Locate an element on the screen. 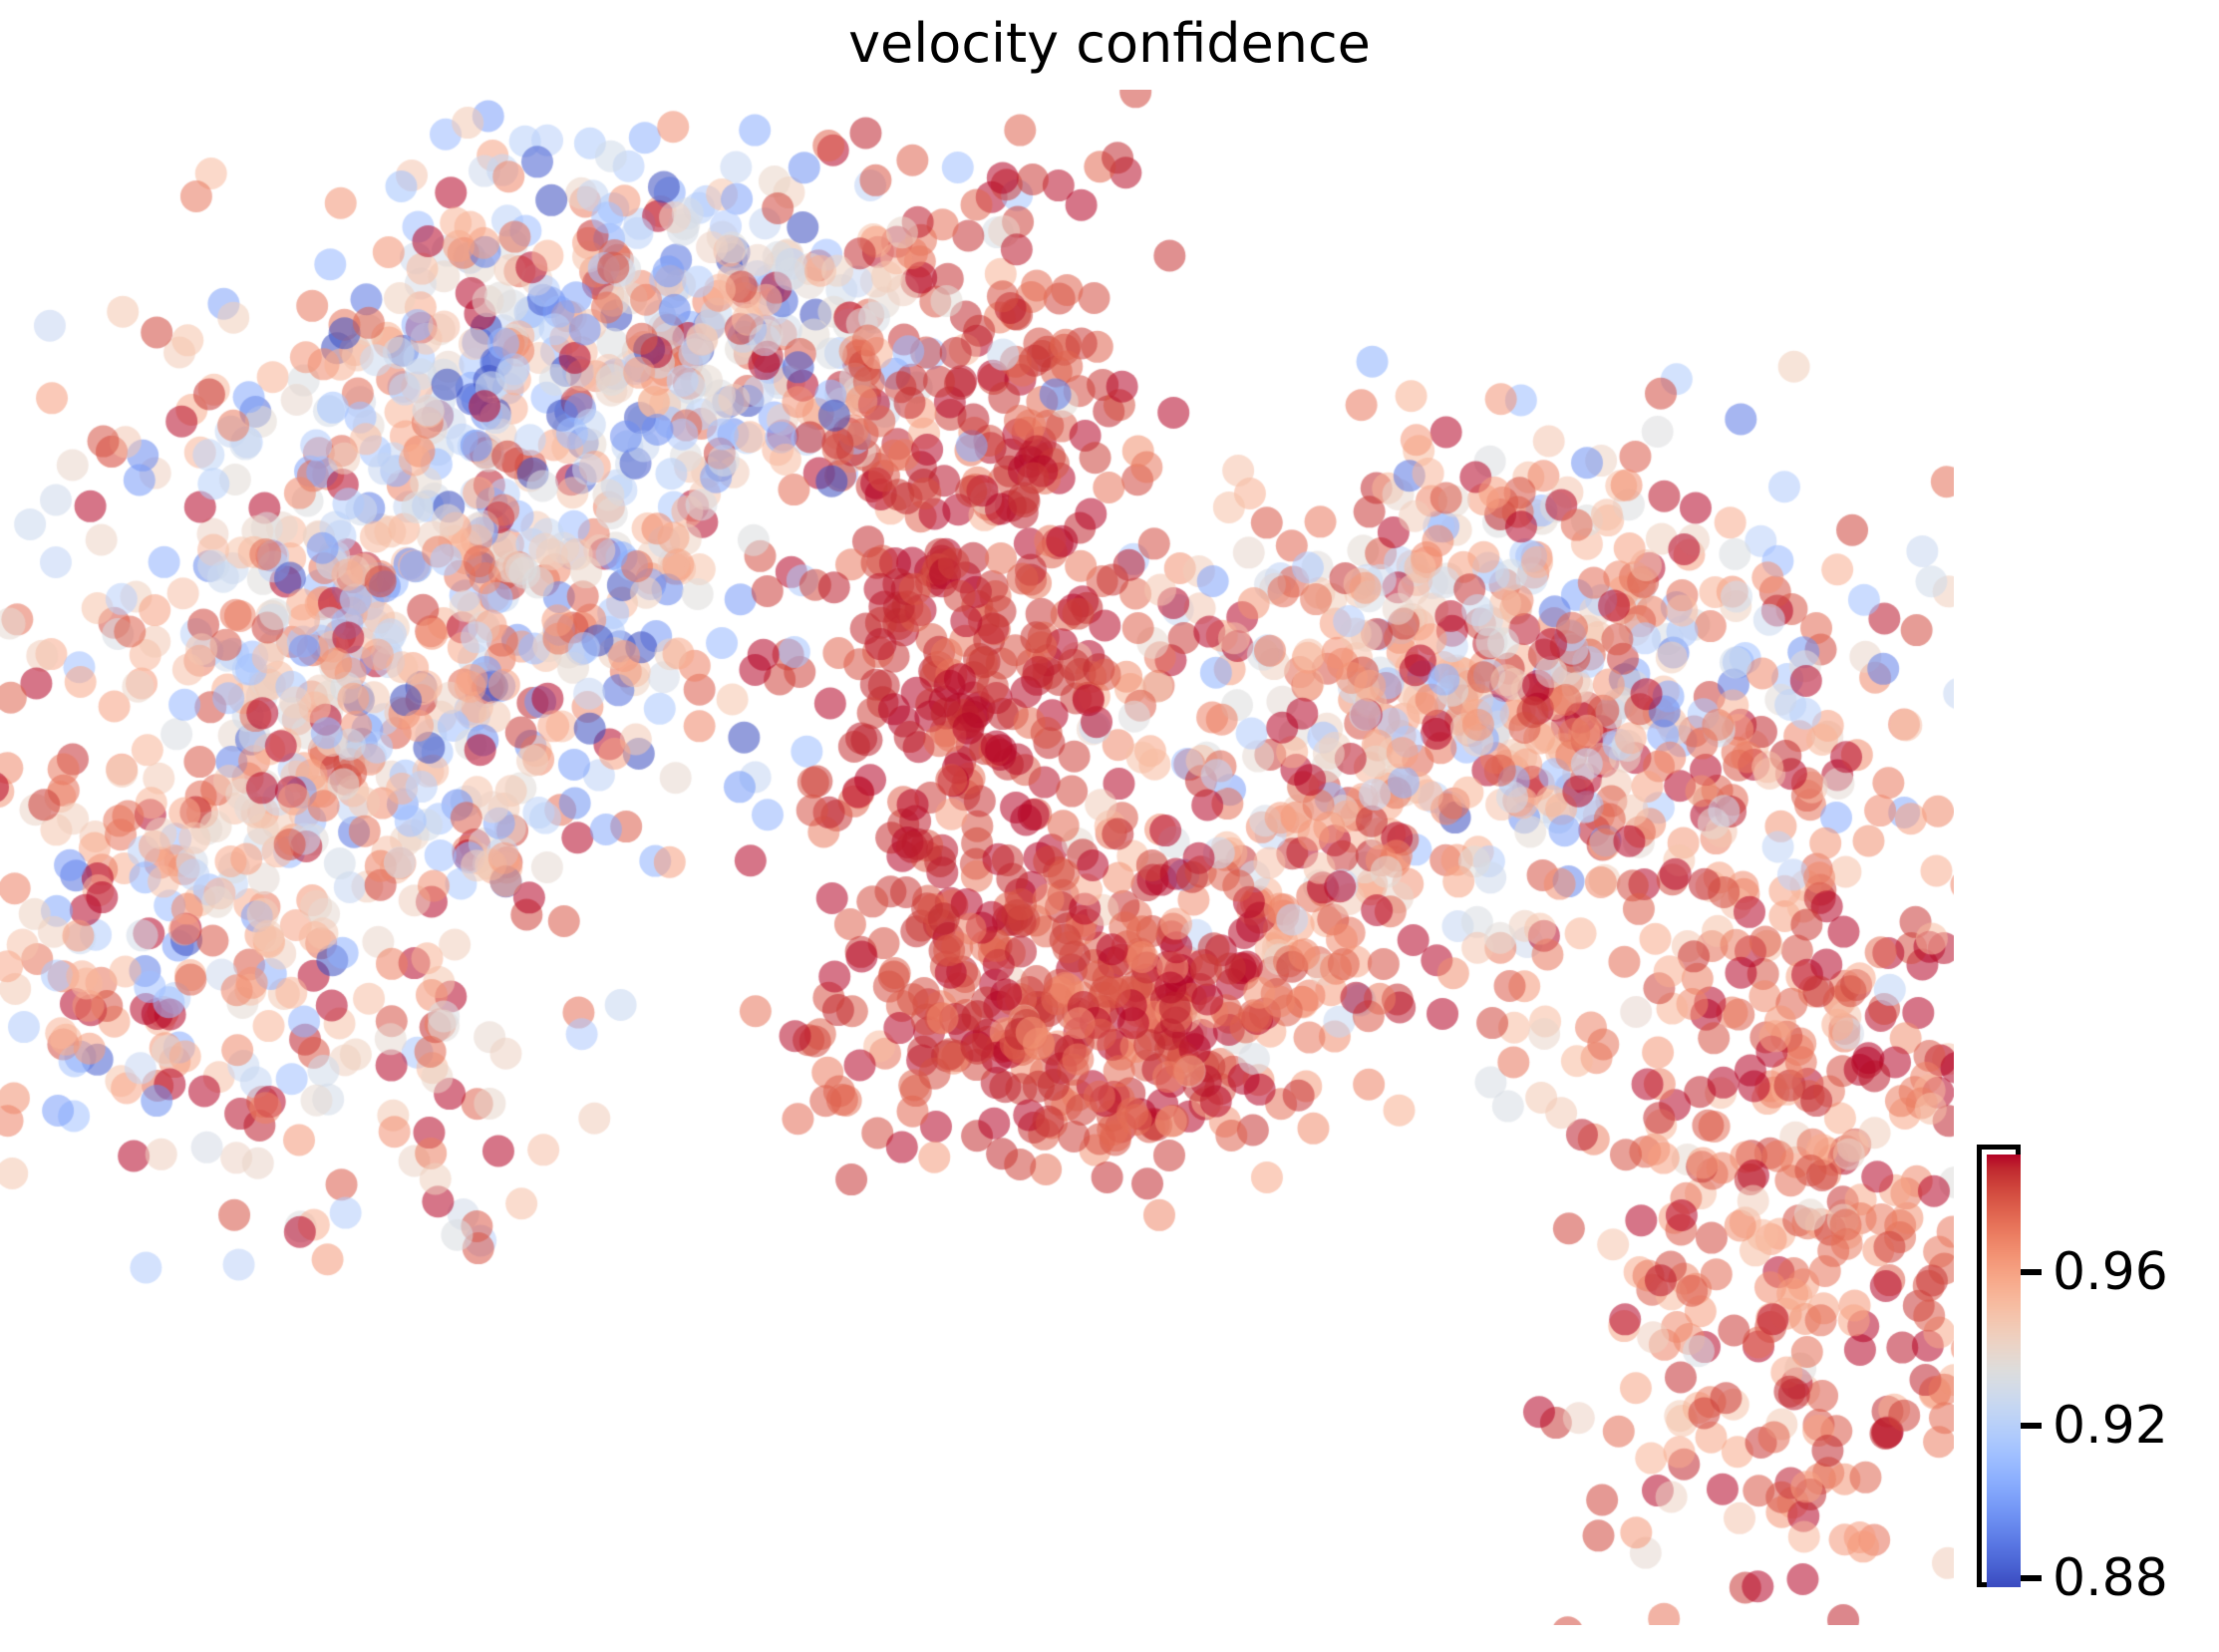 This screenshot has width=2219, height=1652. colorbar-tick-label-1: 0.92 is located at coordinates (2110, 1426).